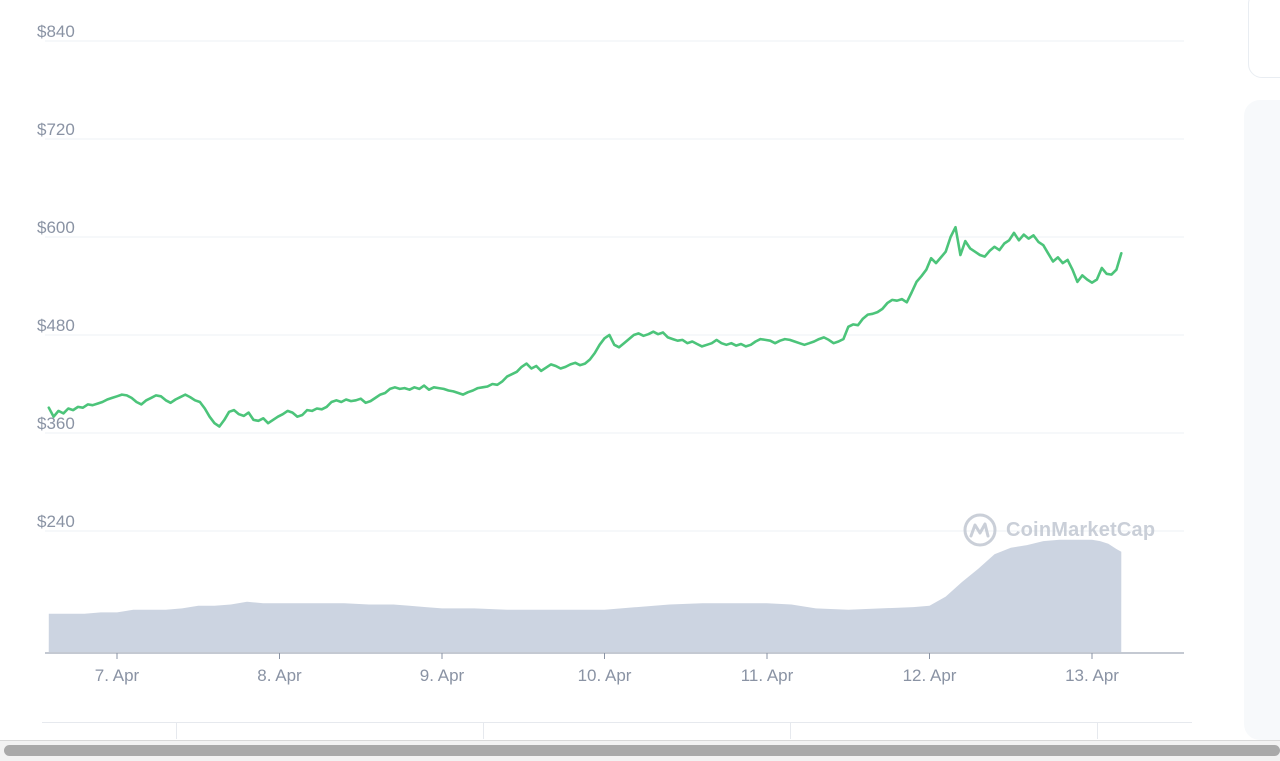 This screenshot has height=761, width=1280. Describe the element at coordinates (279, 675) in the screenshot. I see `x-tick-label: 8. Apr` at that location.